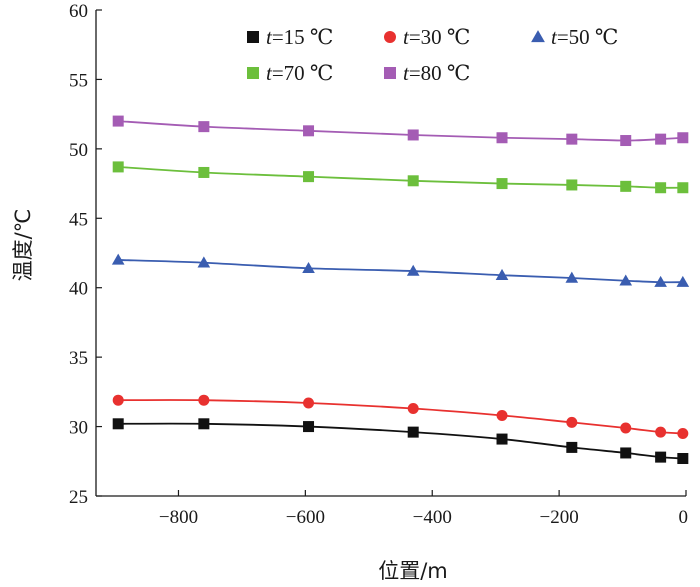  What do you see at coordinates (559, 517) in the screenshot?
I see `x-tick-label: −200` at bounding box center [559, 517].